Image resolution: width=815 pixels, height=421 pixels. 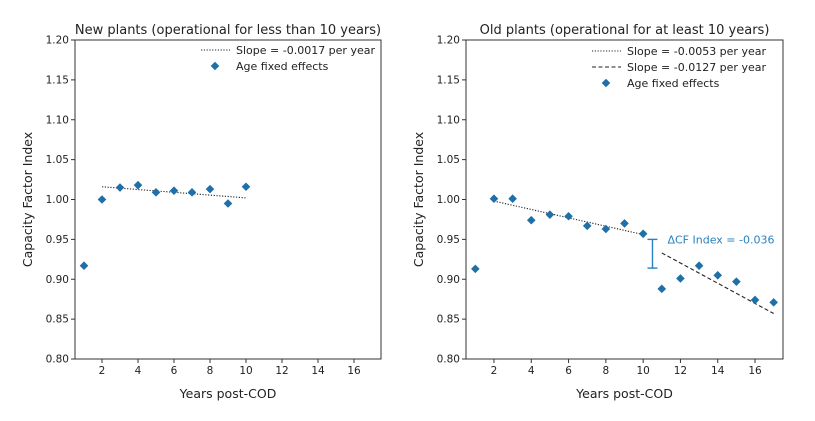 What do you see at coordinates (696, 51) in the screenshot?
I see `legend-label: Slope = -0.0053 per year` at bounding box center [696, 51].